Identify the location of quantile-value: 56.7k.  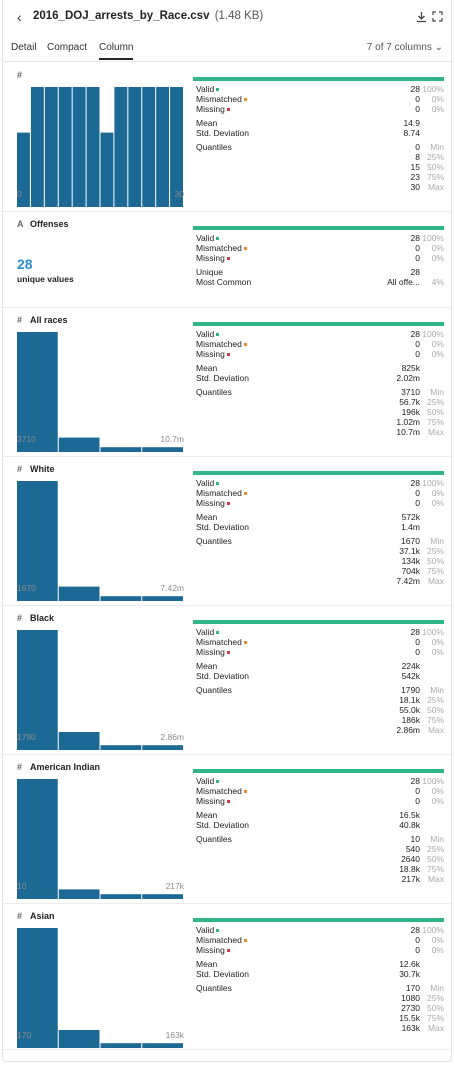
(409, 402).